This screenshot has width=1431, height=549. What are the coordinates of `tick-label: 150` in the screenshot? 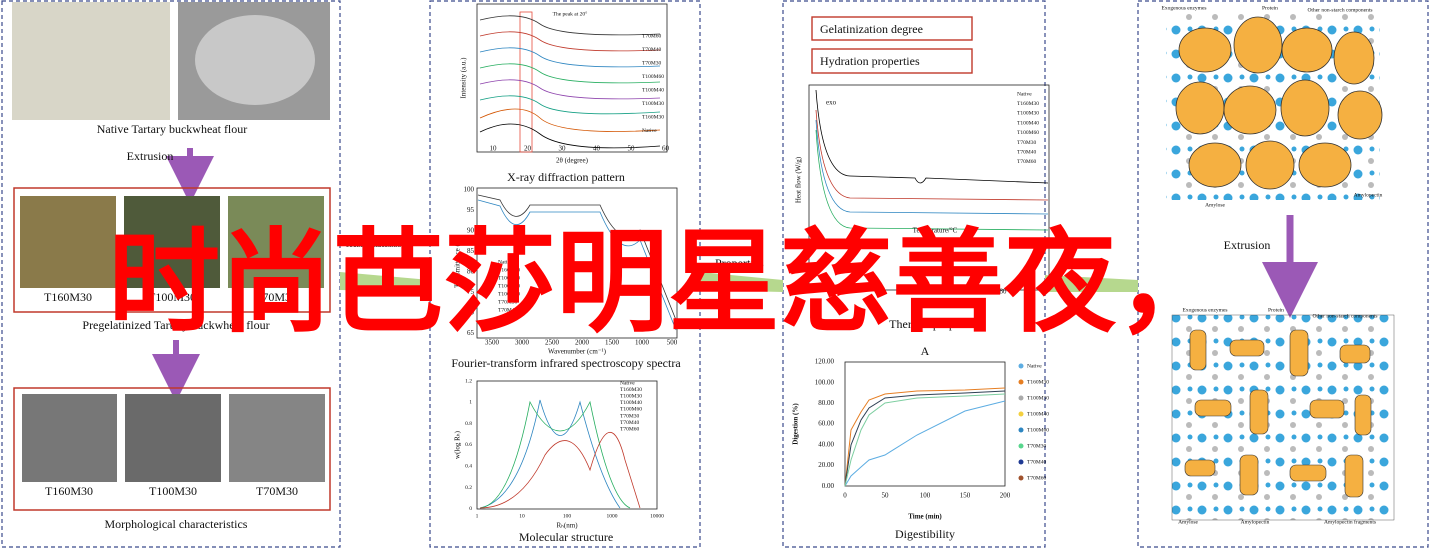 It's located at (965, 496).